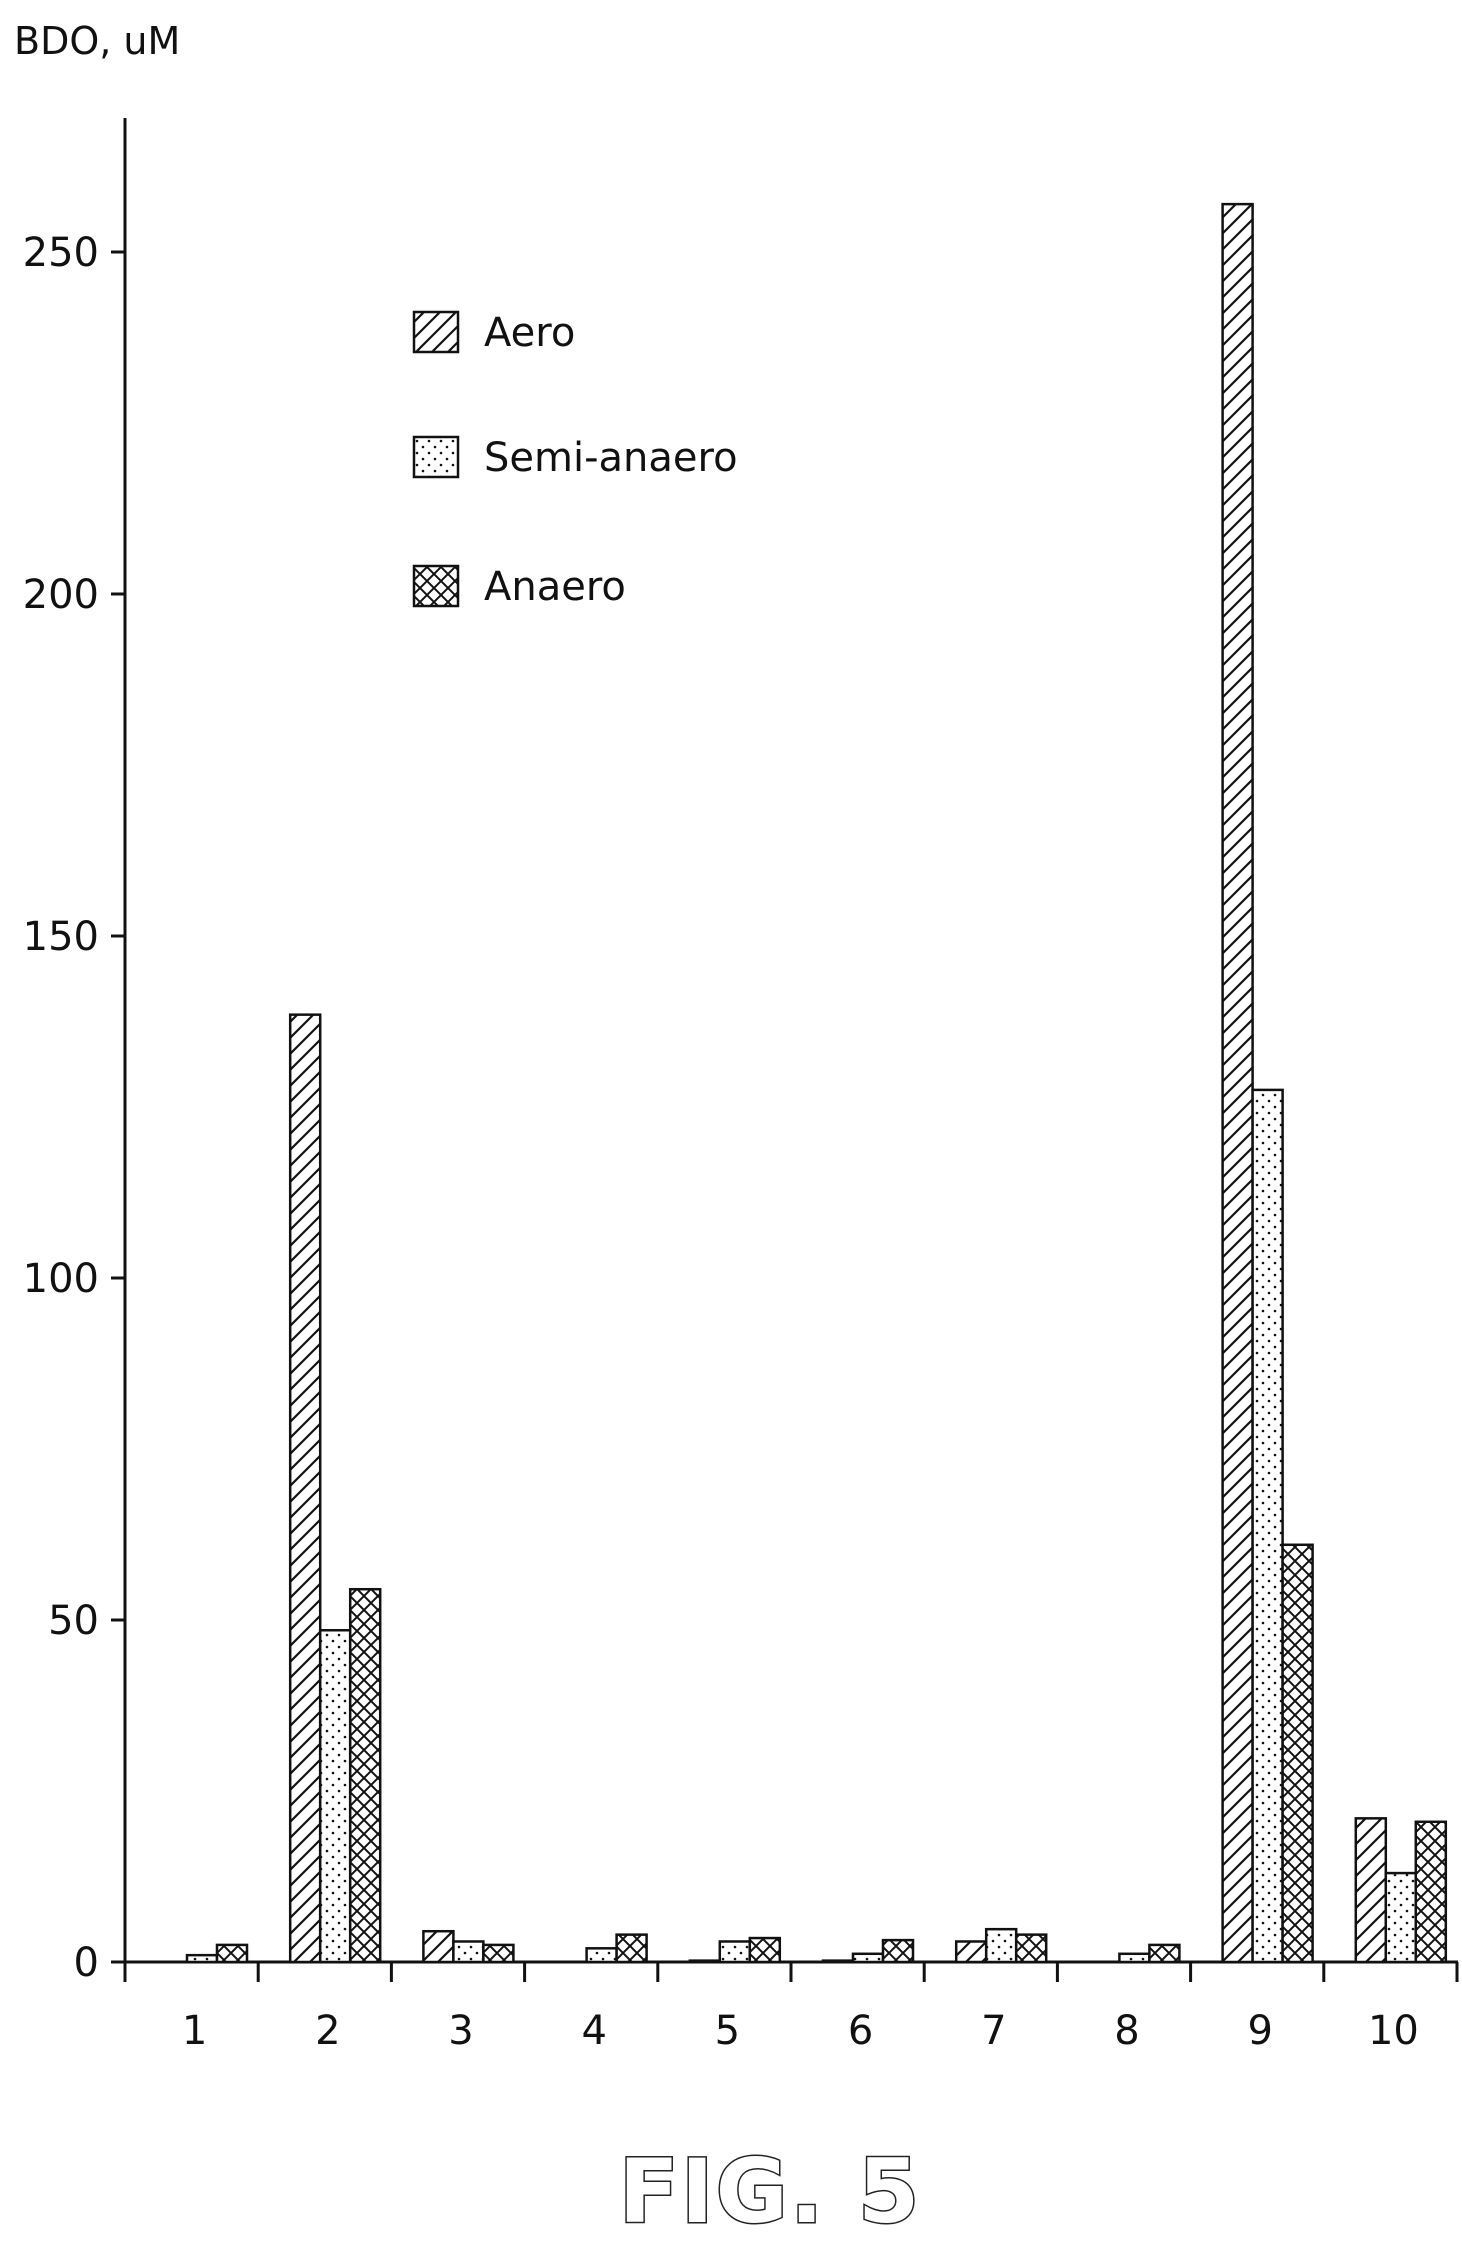 The width and height of the screenshot is (1462, 2248). Describe the element at coordinates (86, 1963) in the screenshot. I see `y-tick-label: 0` at that location.